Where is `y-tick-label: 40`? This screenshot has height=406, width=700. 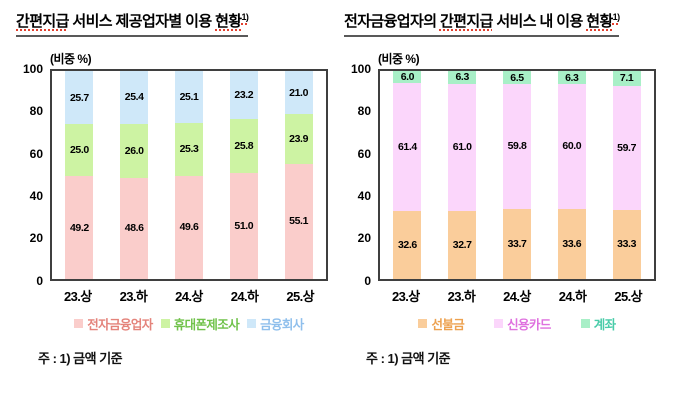
y-tick-label: 40 is located at coordinates (36, 195).